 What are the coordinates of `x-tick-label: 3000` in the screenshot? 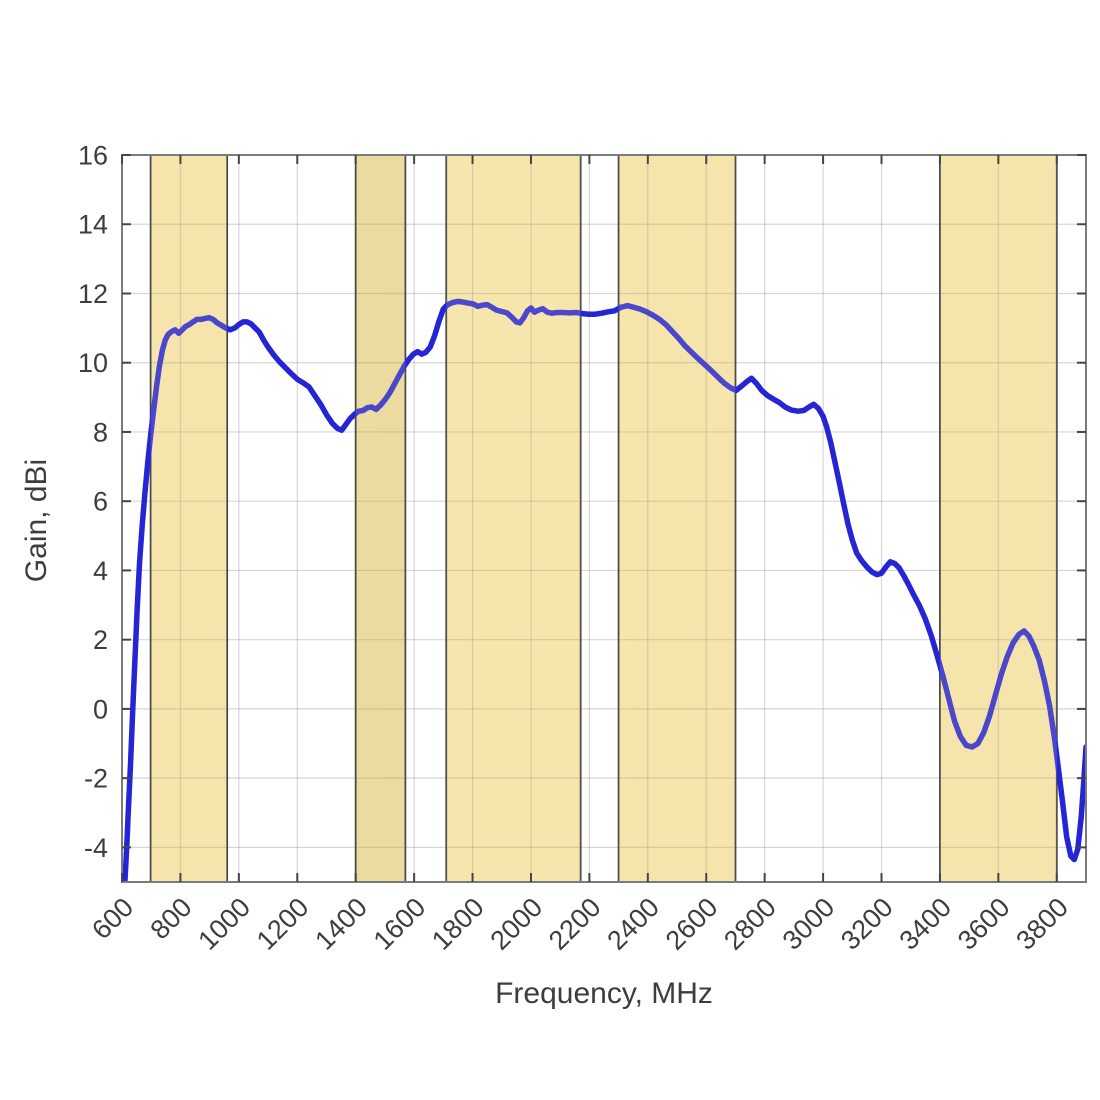 It's located at (809, 924).